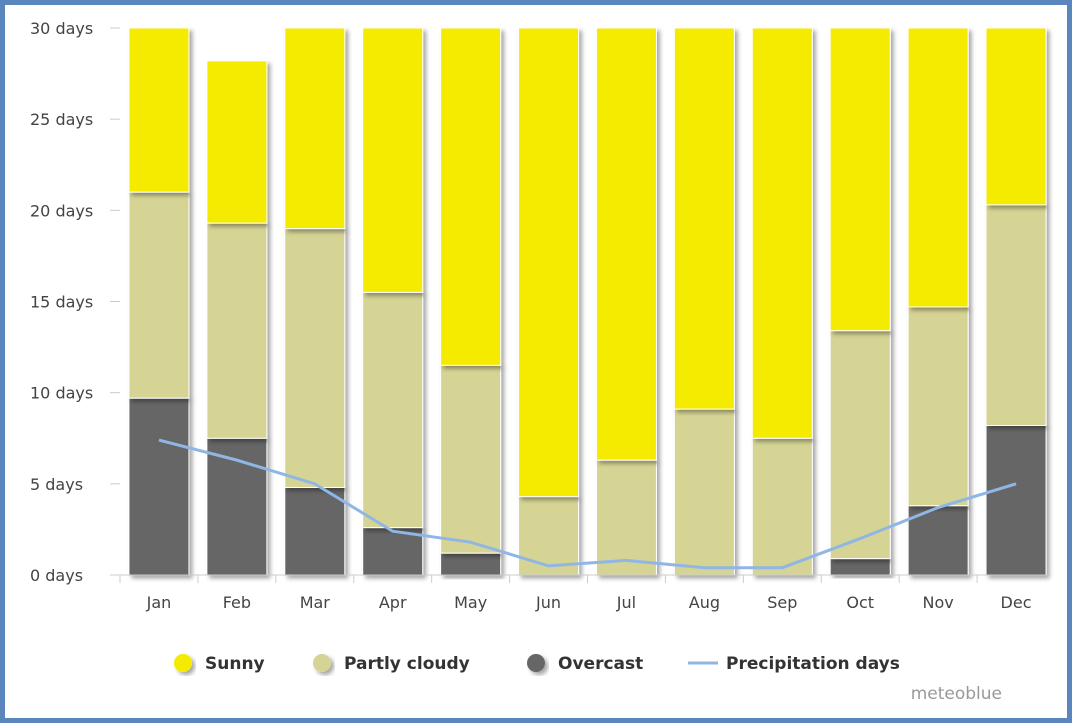 The image size is (1072, 723). What do you see at coordinates (315, 358) in the screenshot?
I see `bar-partly-cloudy-mar` at bounding box center [315, 358].